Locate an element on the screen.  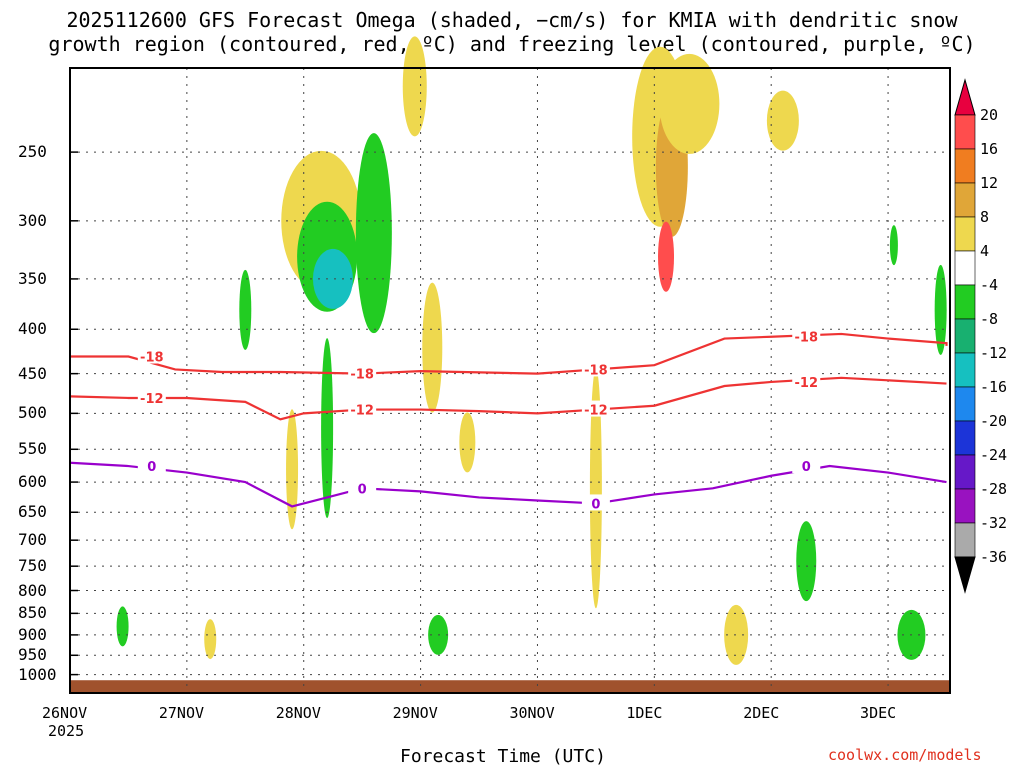
y-tick-label-5: 500 is located at coordinates (32, 413).